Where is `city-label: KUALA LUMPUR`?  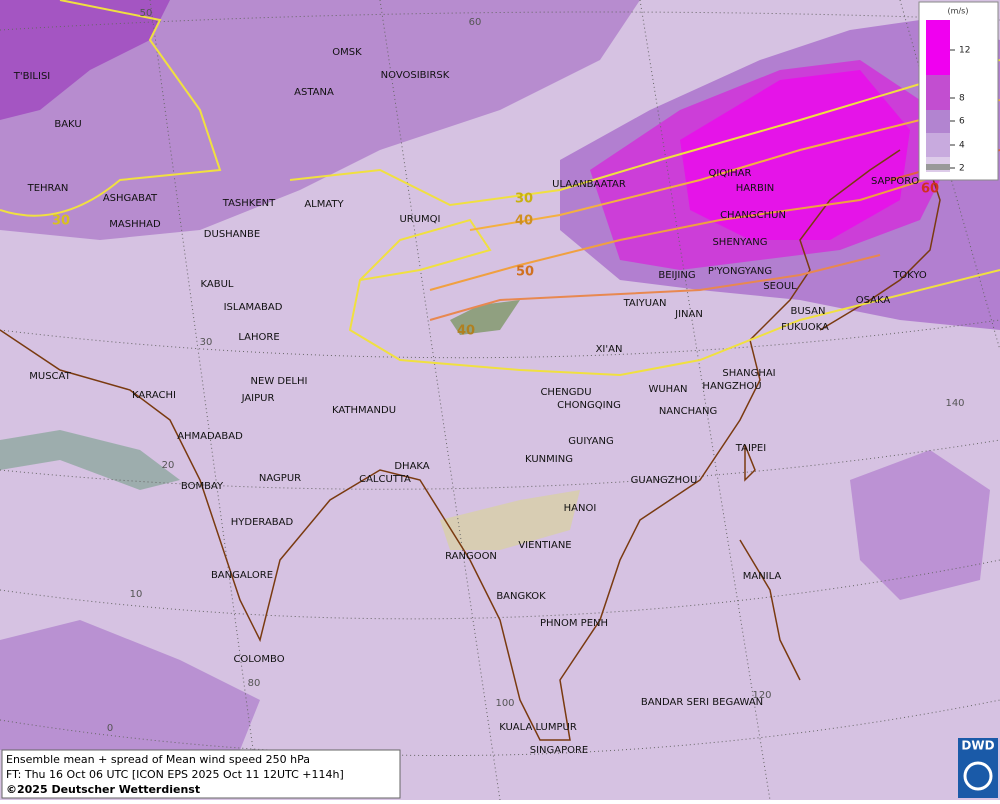 city-label: KUALA LUMPUR is located at coordinates (538, 727).